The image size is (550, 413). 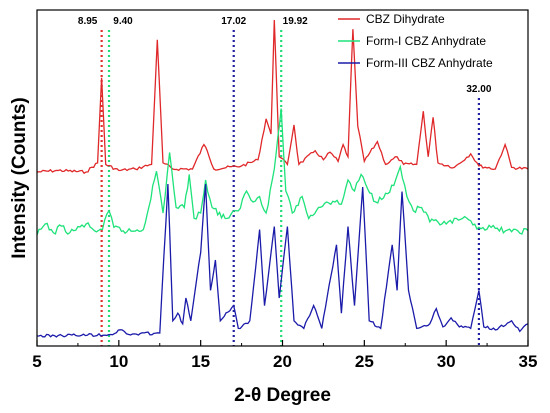 I want to click on x-tick-label-15: 15, so click(x=200, y=361).